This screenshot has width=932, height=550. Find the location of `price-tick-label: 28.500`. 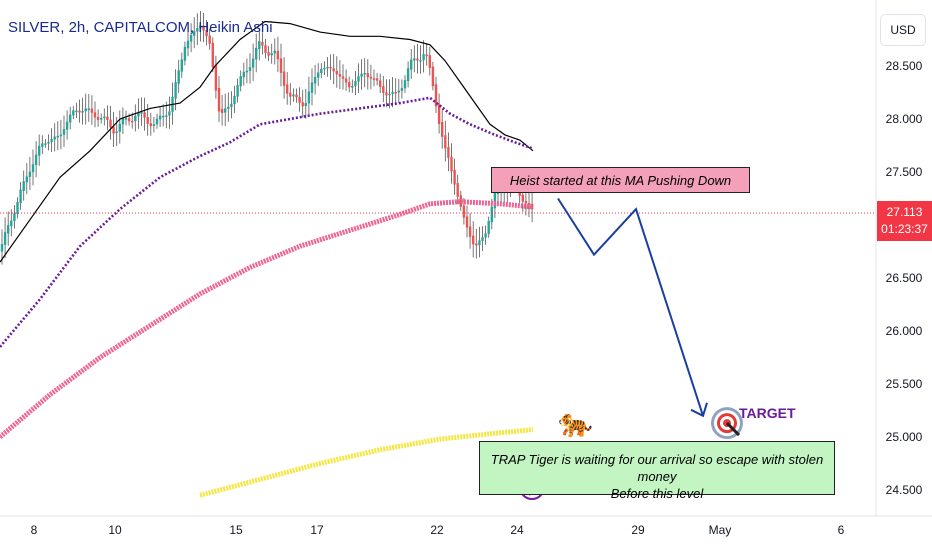

price-tick-label: 28.500 is located at coordinates (904, 66).